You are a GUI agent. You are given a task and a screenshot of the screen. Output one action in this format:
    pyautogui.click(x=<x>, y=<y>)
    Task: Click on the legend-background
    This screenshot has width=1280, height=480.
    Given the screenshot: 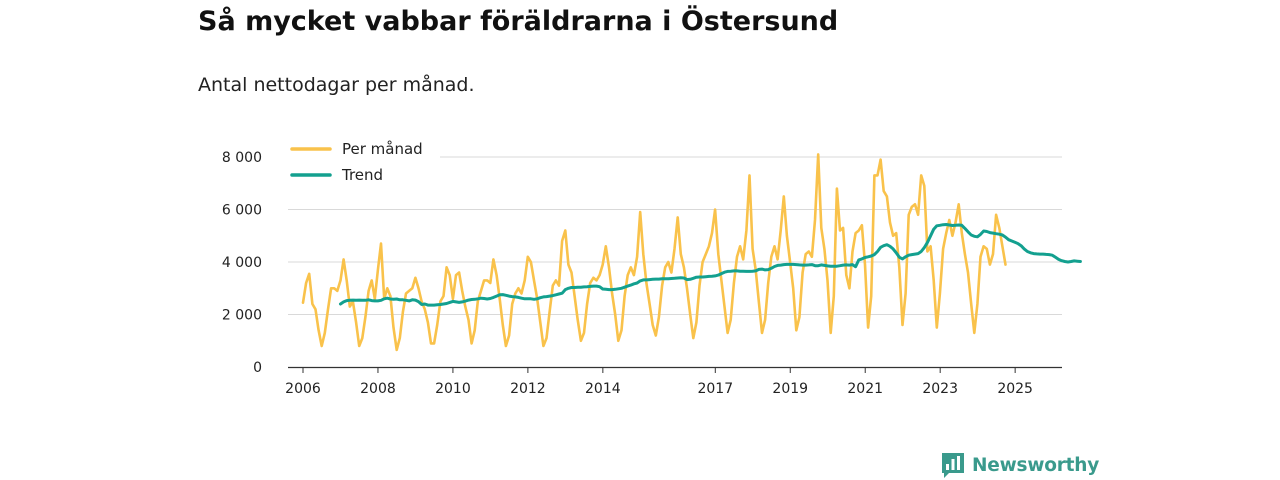 What is the action you would take?
    pyautogui.click(x=362, y=163)
    